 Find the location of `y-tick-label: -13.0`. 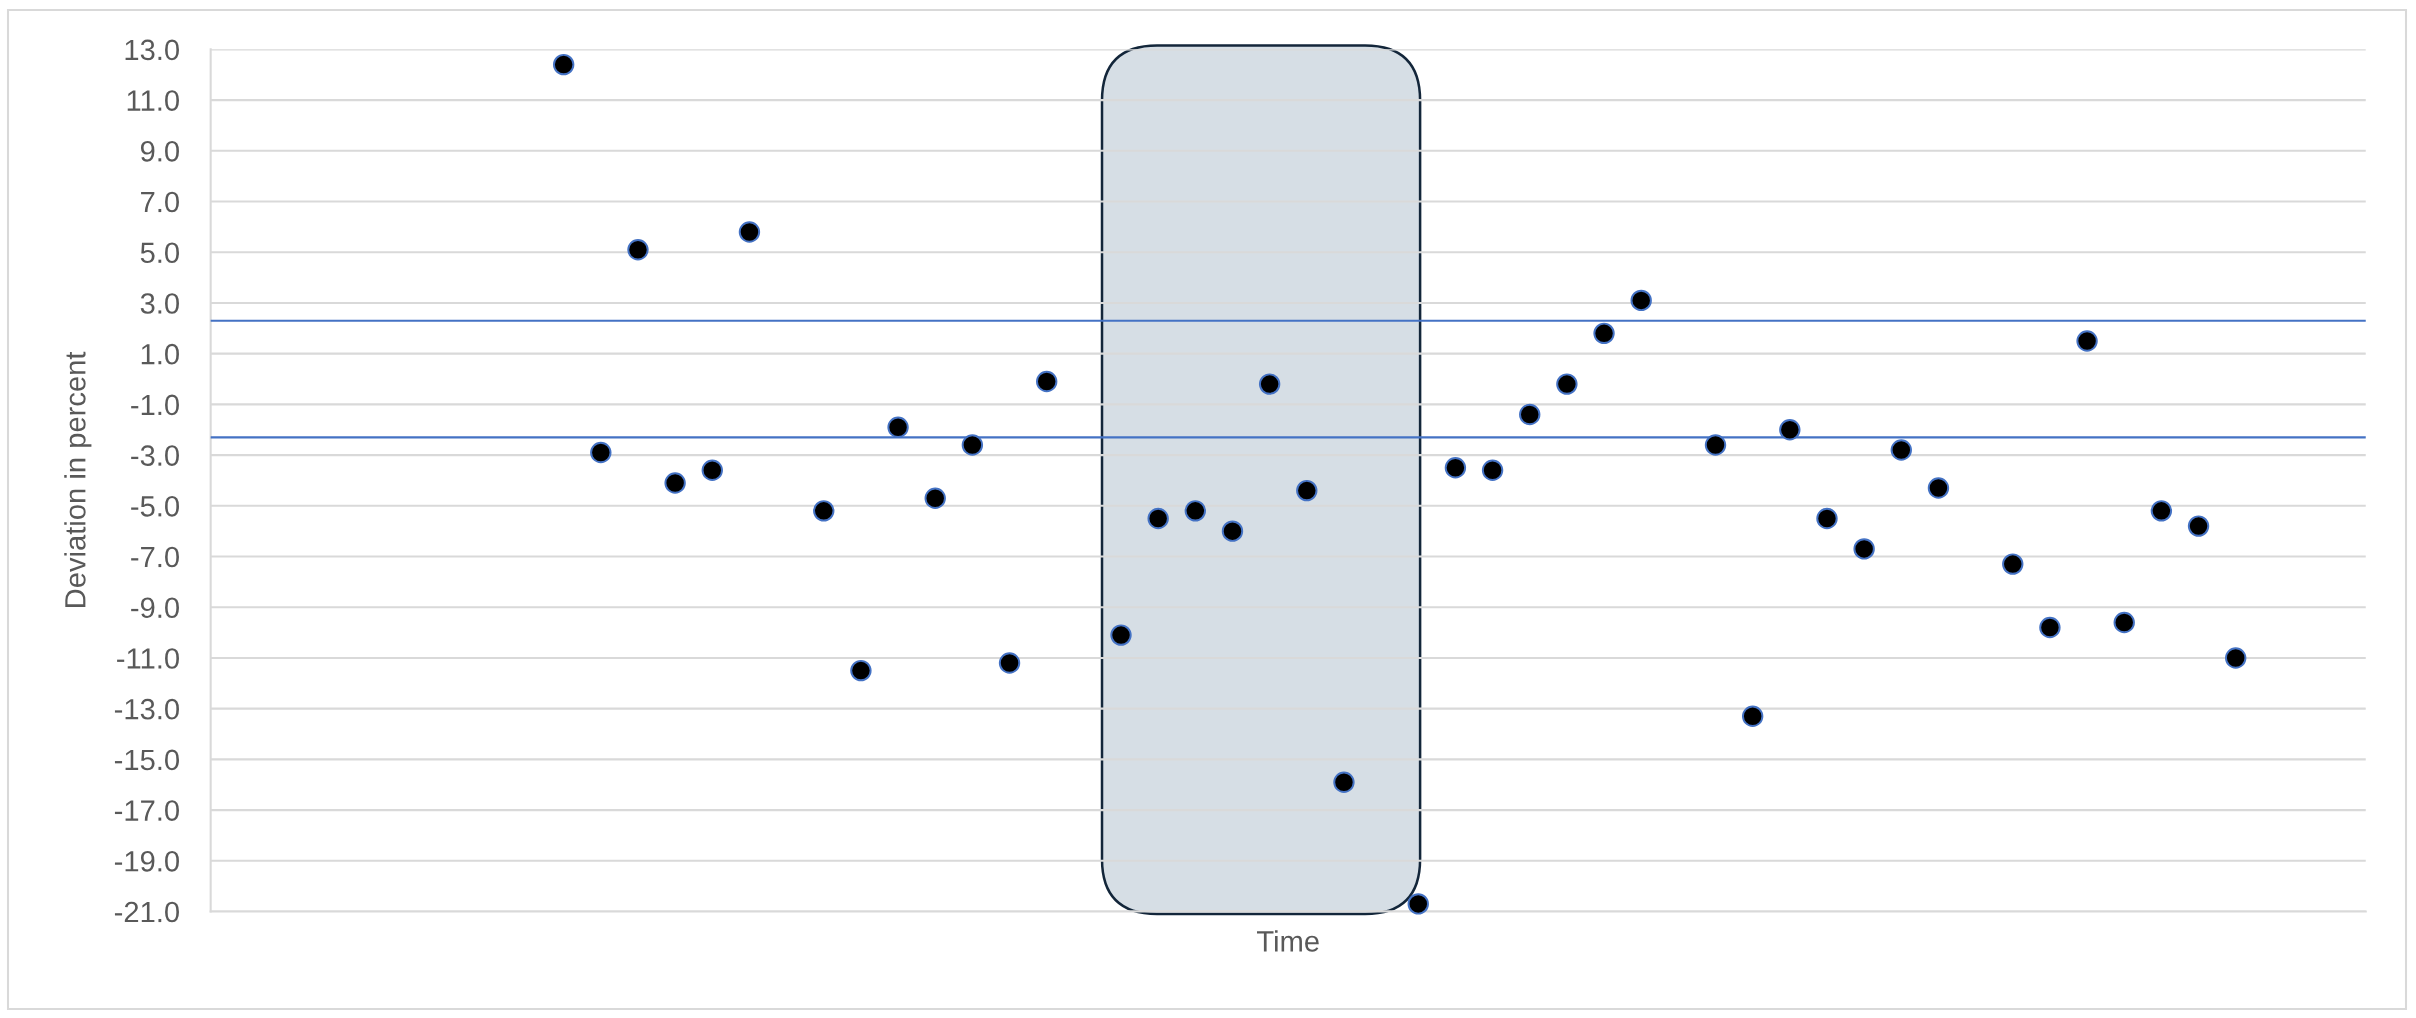

y-tick-label: -13.0 is located at coordinates (146, 709).